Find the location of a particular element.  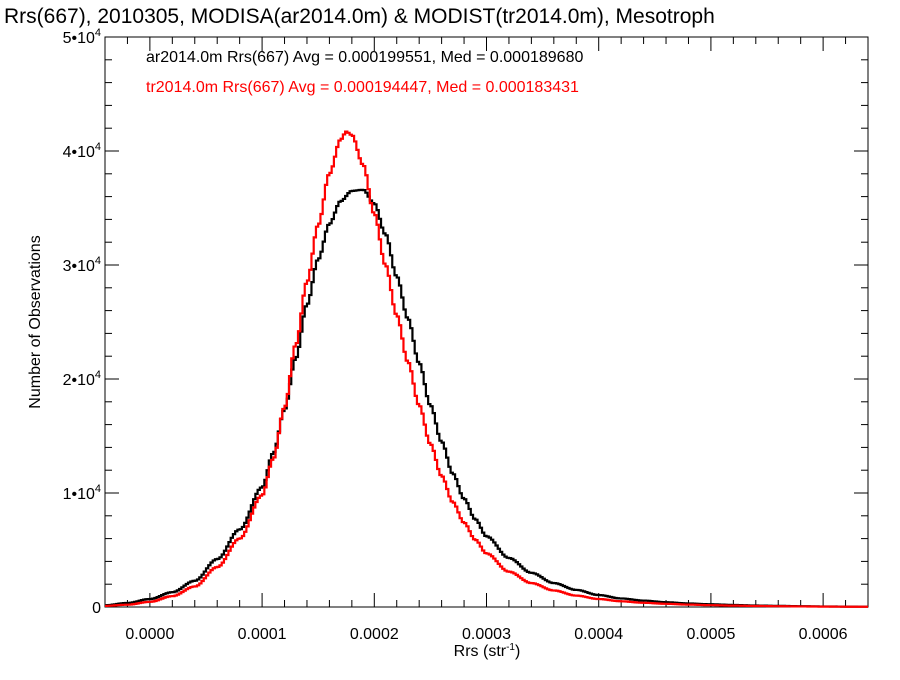

y-tick-label: 0 is located at coordinates (96, 608).